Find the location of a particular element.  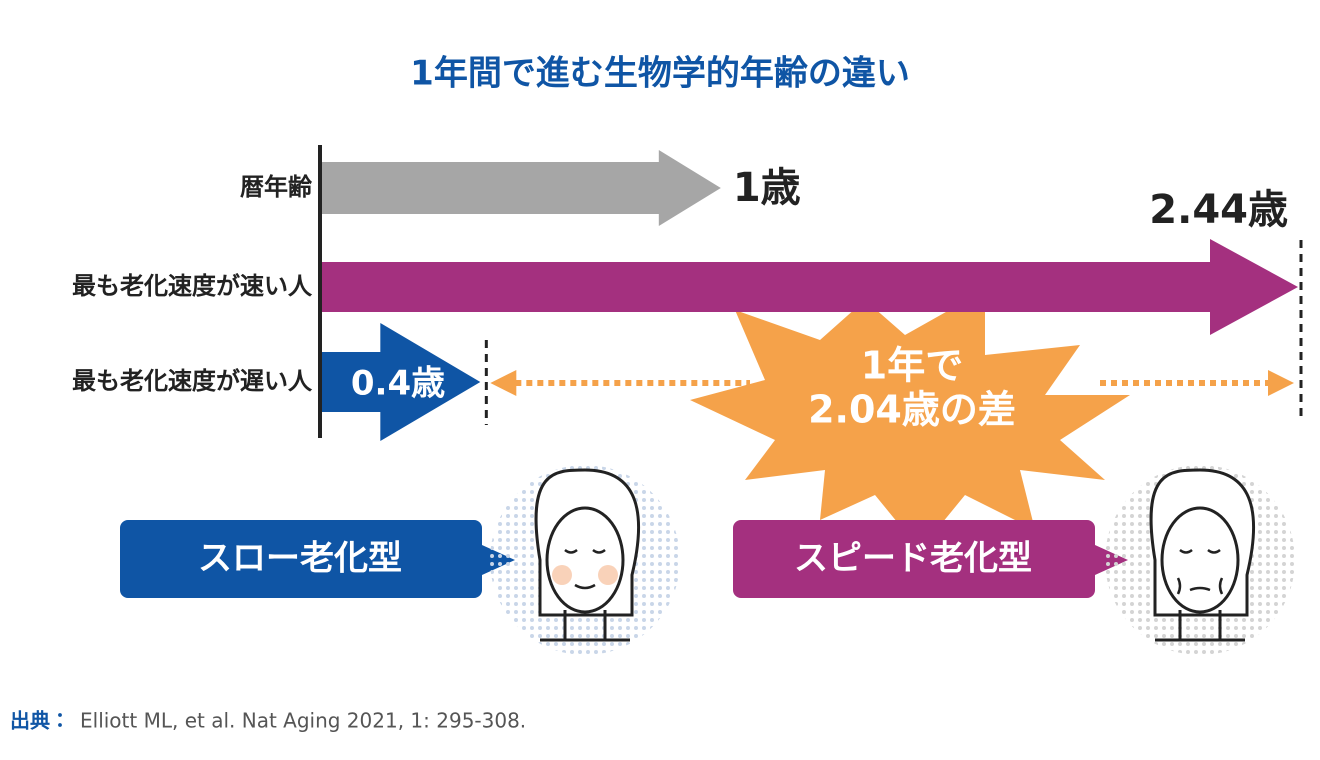

annotation: 1年で is located at coordinates (912, 366).